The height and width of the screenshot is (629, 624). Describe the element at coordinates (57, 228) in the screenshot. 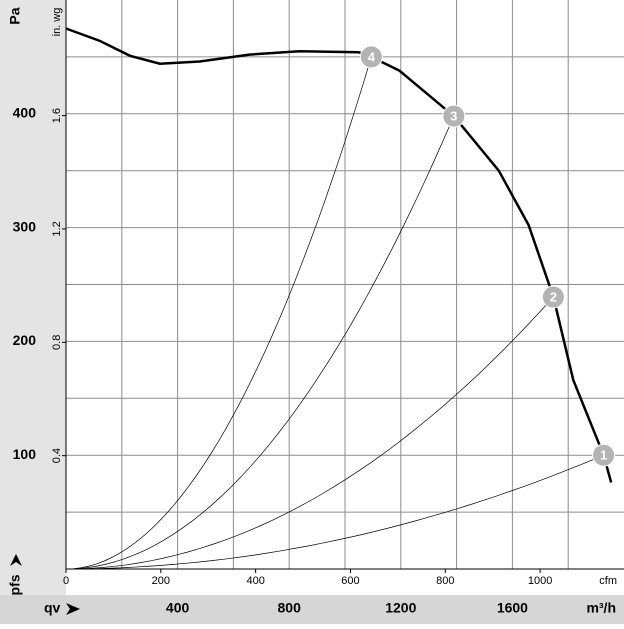

I see `y2-tick-label: 1.2` at that location.